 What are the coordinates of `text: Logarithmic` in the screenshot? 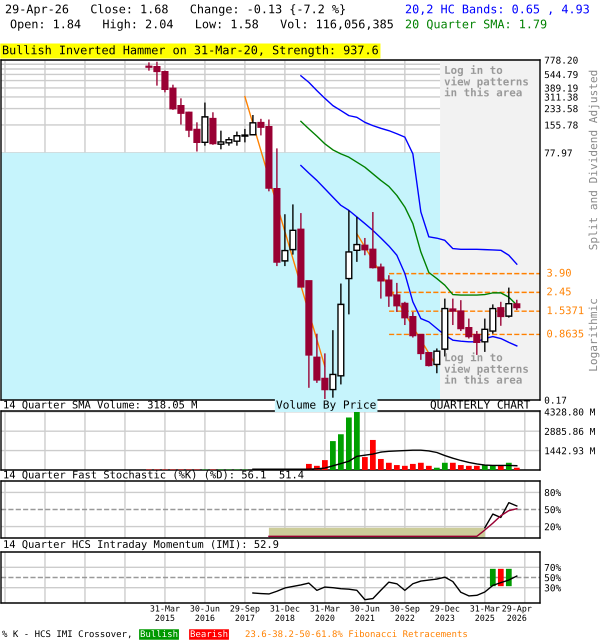 It's located at (594, 335).